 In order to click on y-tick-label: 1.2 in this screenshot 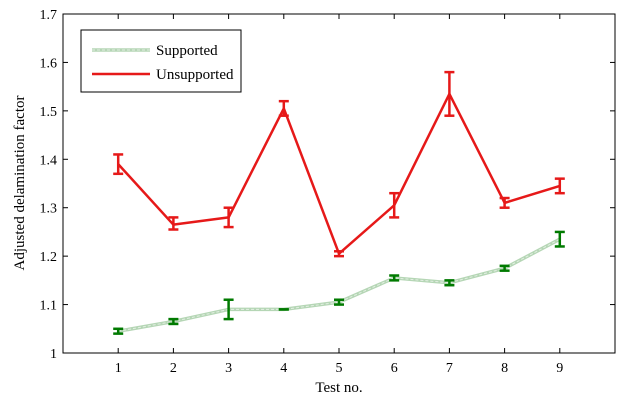, I will do `click(49, 257)`.